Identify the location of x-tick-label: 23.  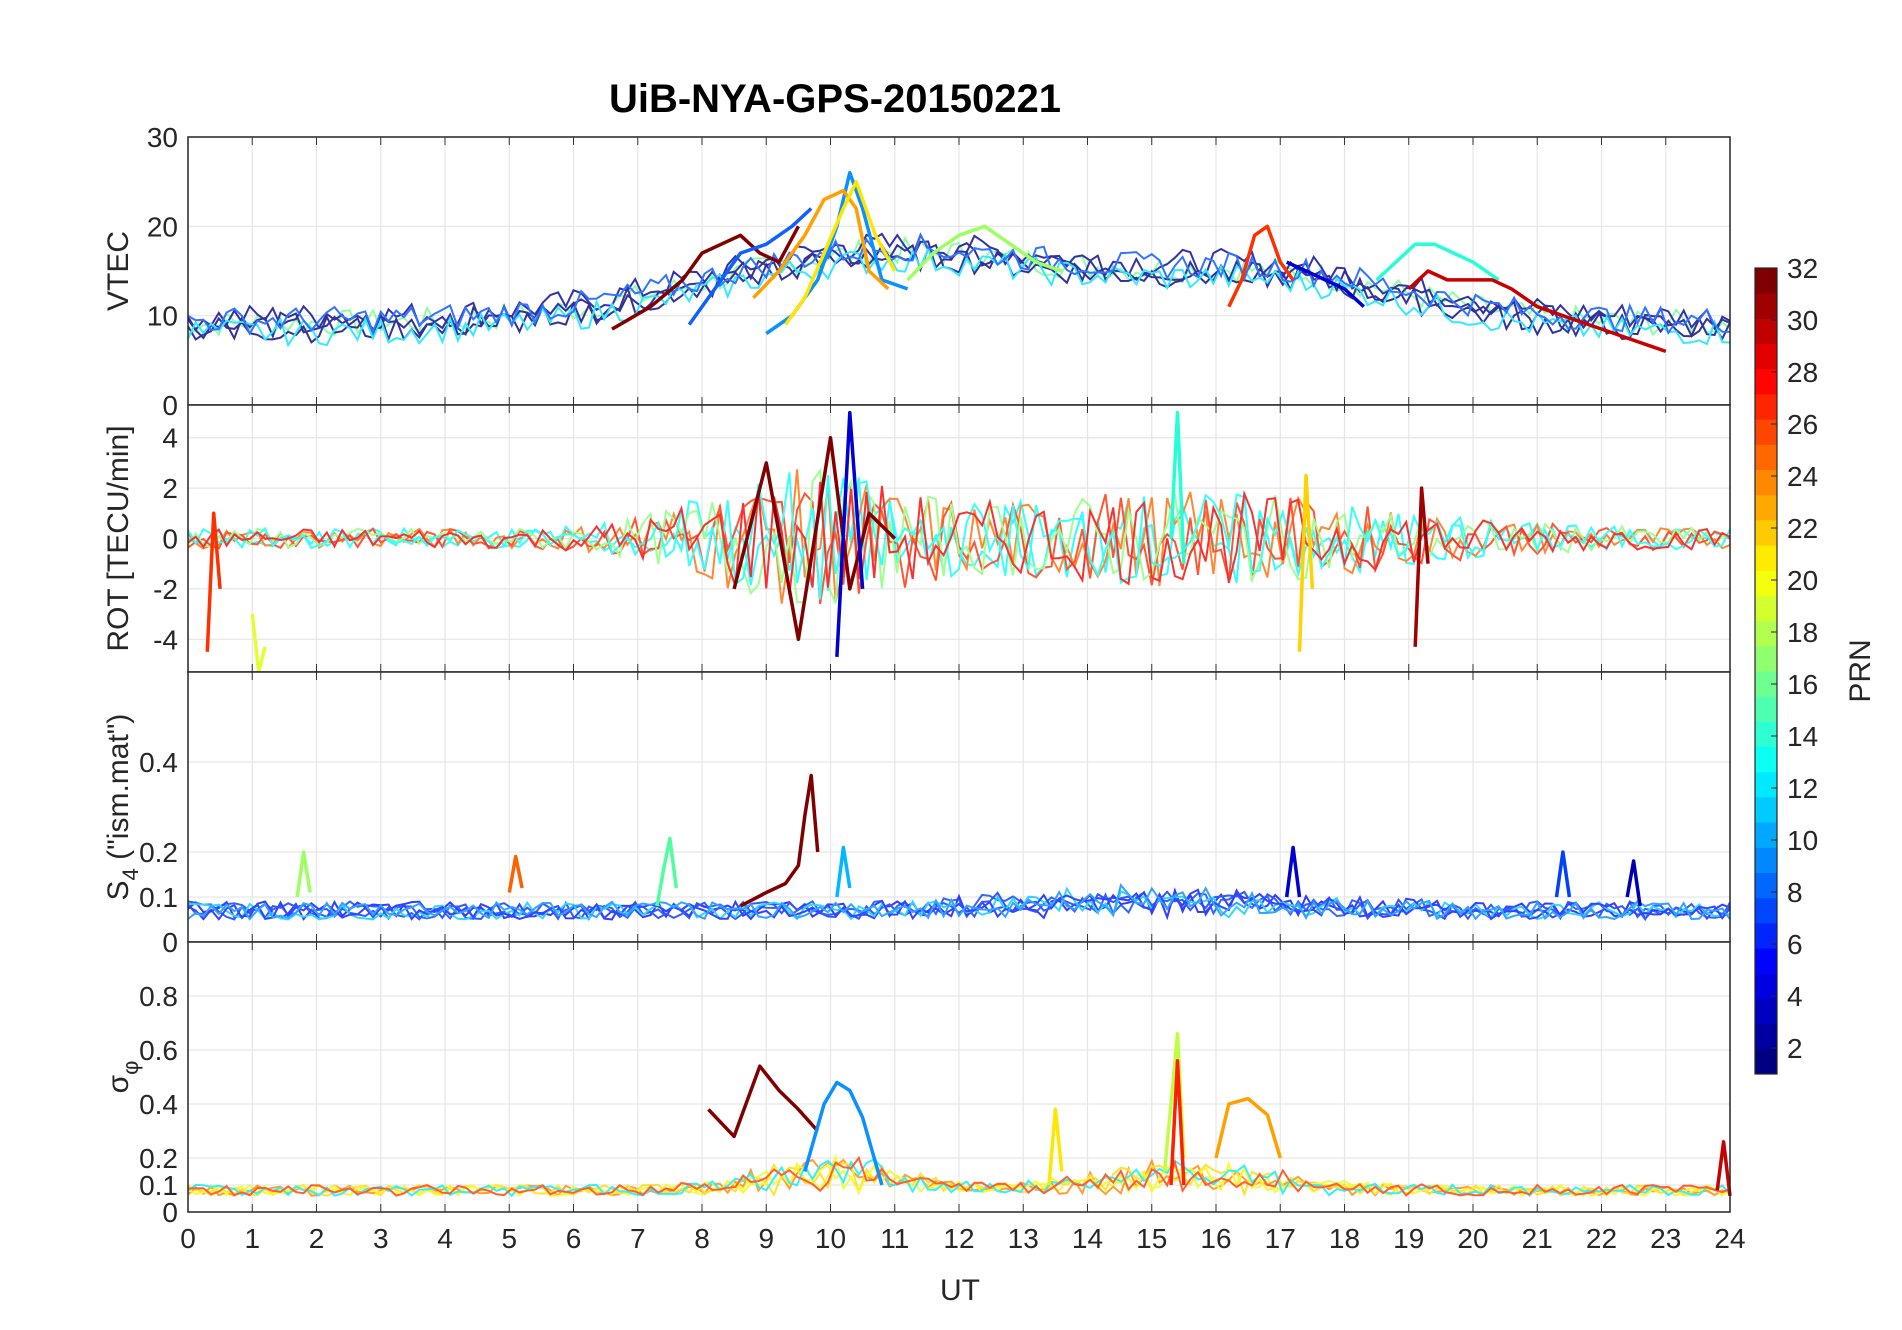
(1665, 1238).